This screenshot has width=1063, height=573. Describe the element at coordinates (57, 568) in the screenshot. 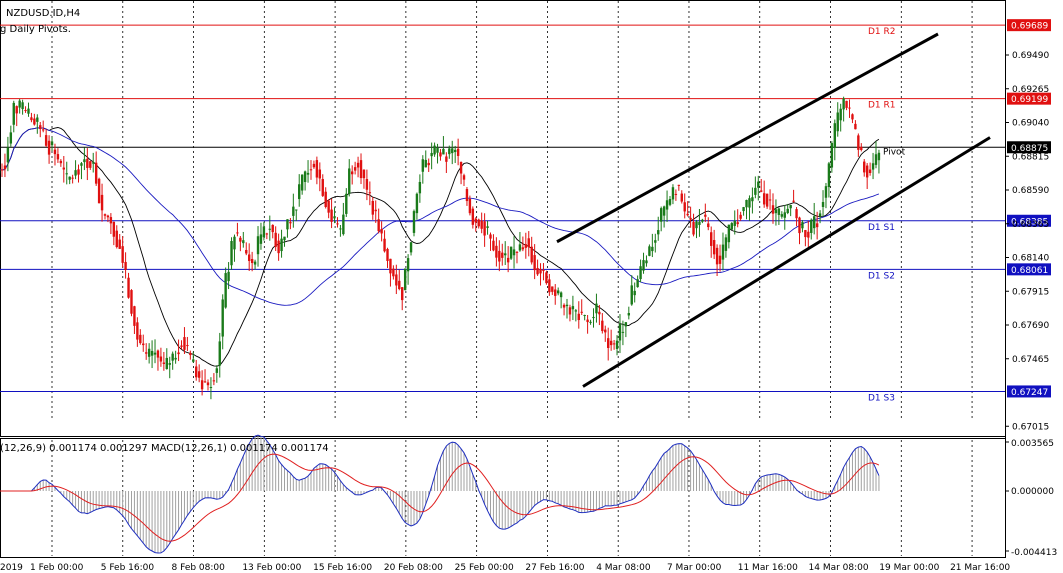

I see `time-tick-label: 1 Feb 00:00` at that location.